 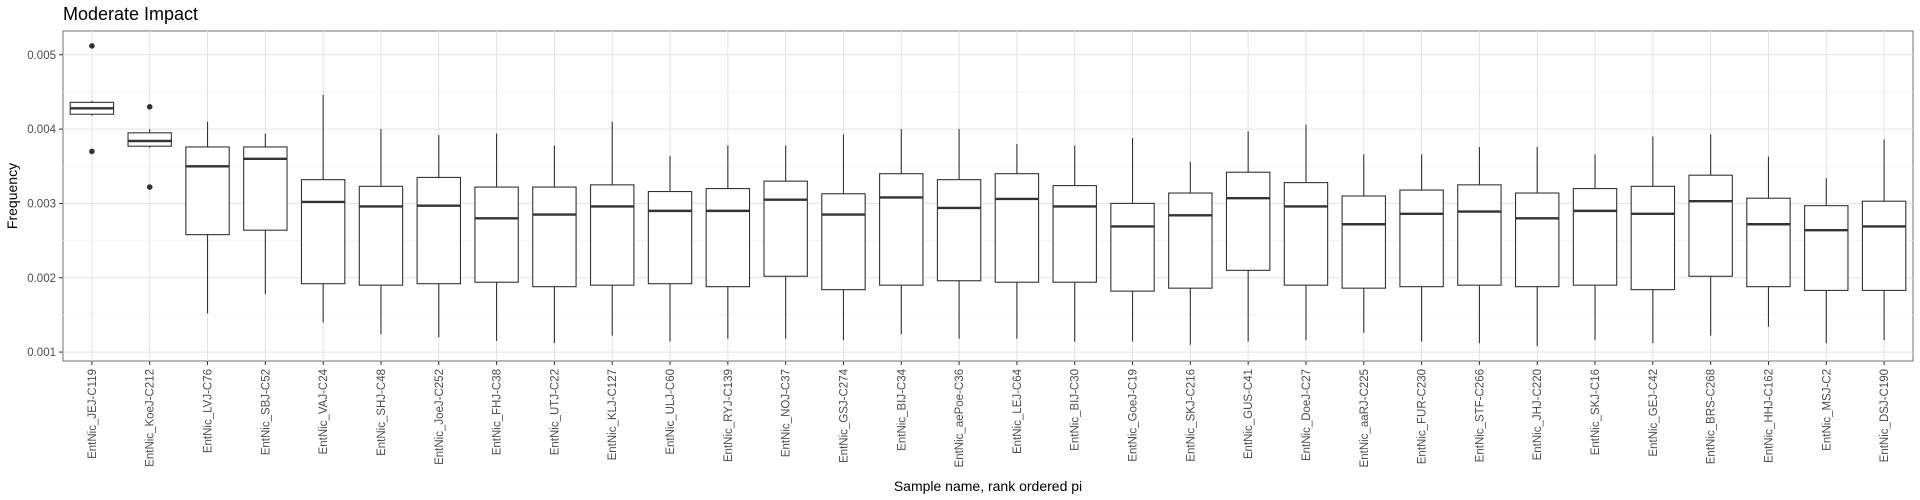 What do you see at coordinates (266, 412) in the screenshot?
I see `x-tick-label: EntNic_SBJ-C52` at bounding box center [266, 412].